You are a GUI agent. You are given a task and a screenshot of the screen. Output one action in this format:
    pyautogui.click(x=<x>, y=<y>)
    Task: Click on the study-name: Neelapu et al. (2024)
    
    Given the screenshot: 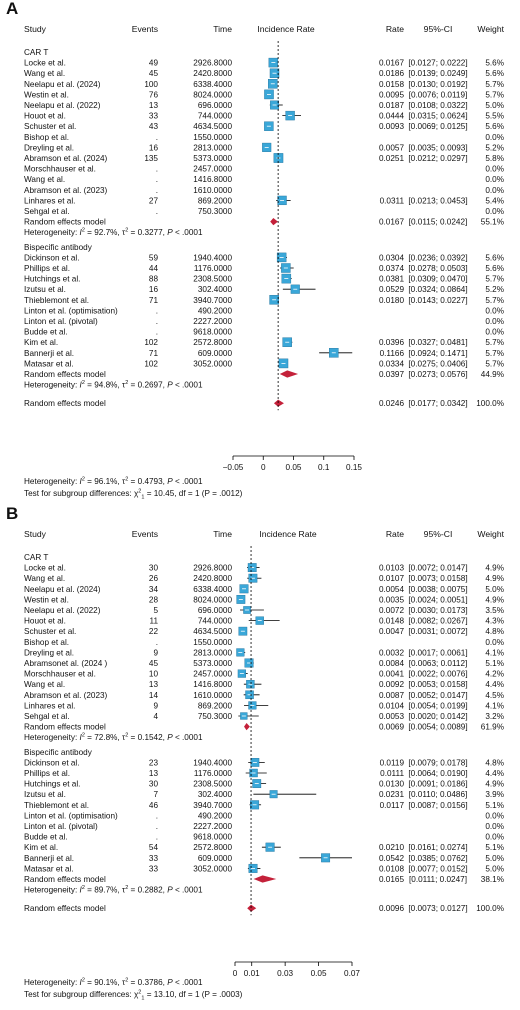 What is the action you would take?
    pyautogui.click(x=62, y=589)
    